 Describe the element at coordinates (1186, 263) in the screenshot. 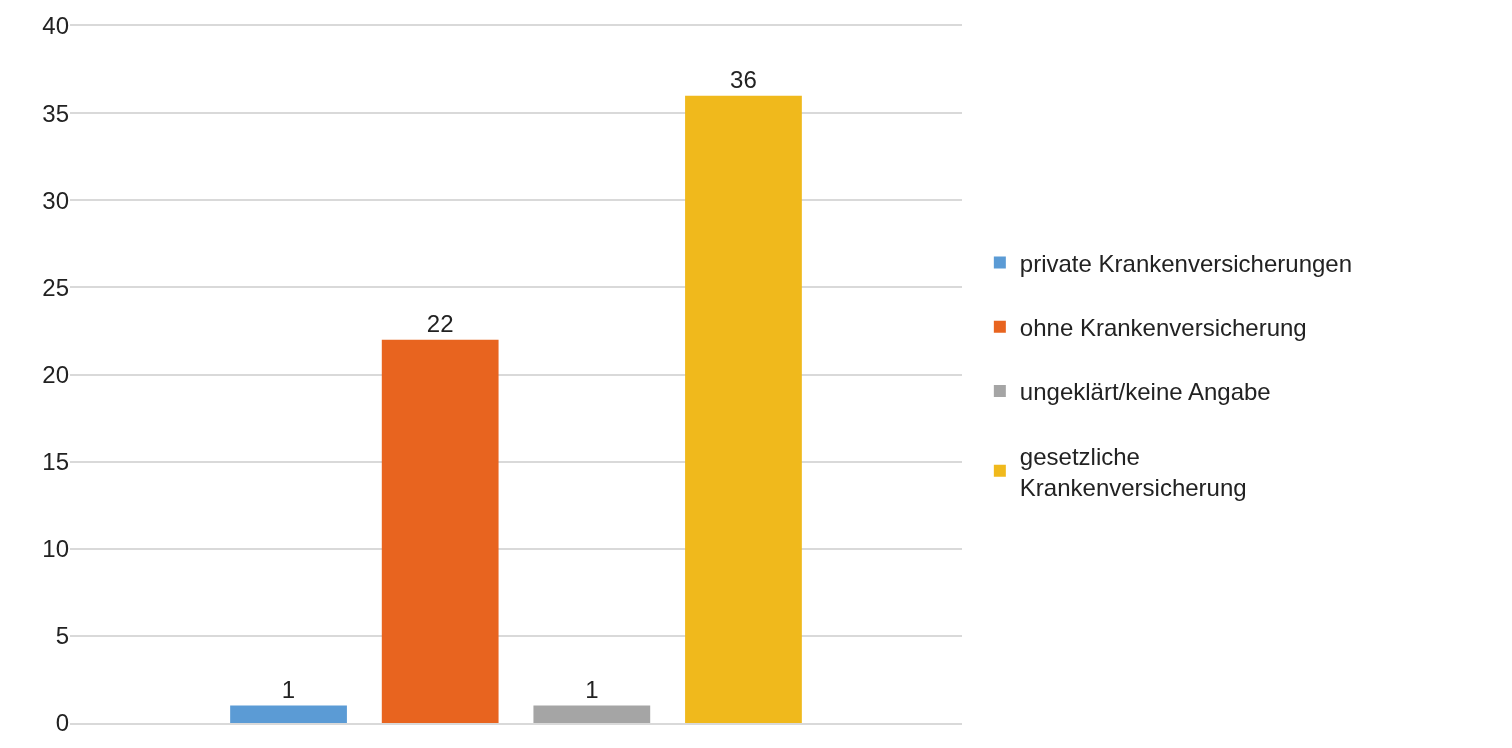

I see `legend-label: private Krankenversicherungen` at that location.